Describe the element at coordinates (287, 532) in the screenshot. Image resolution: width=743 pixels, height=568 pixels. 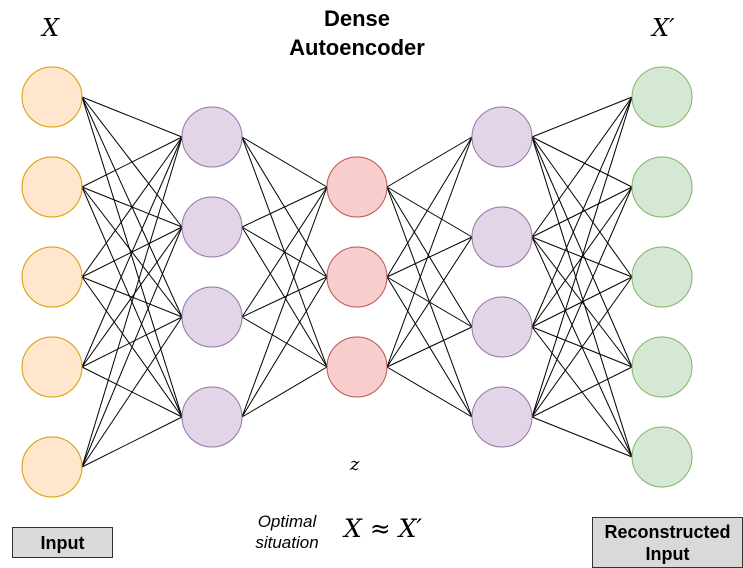
I see `optimal-situation-label: Optimal situation` at that location.